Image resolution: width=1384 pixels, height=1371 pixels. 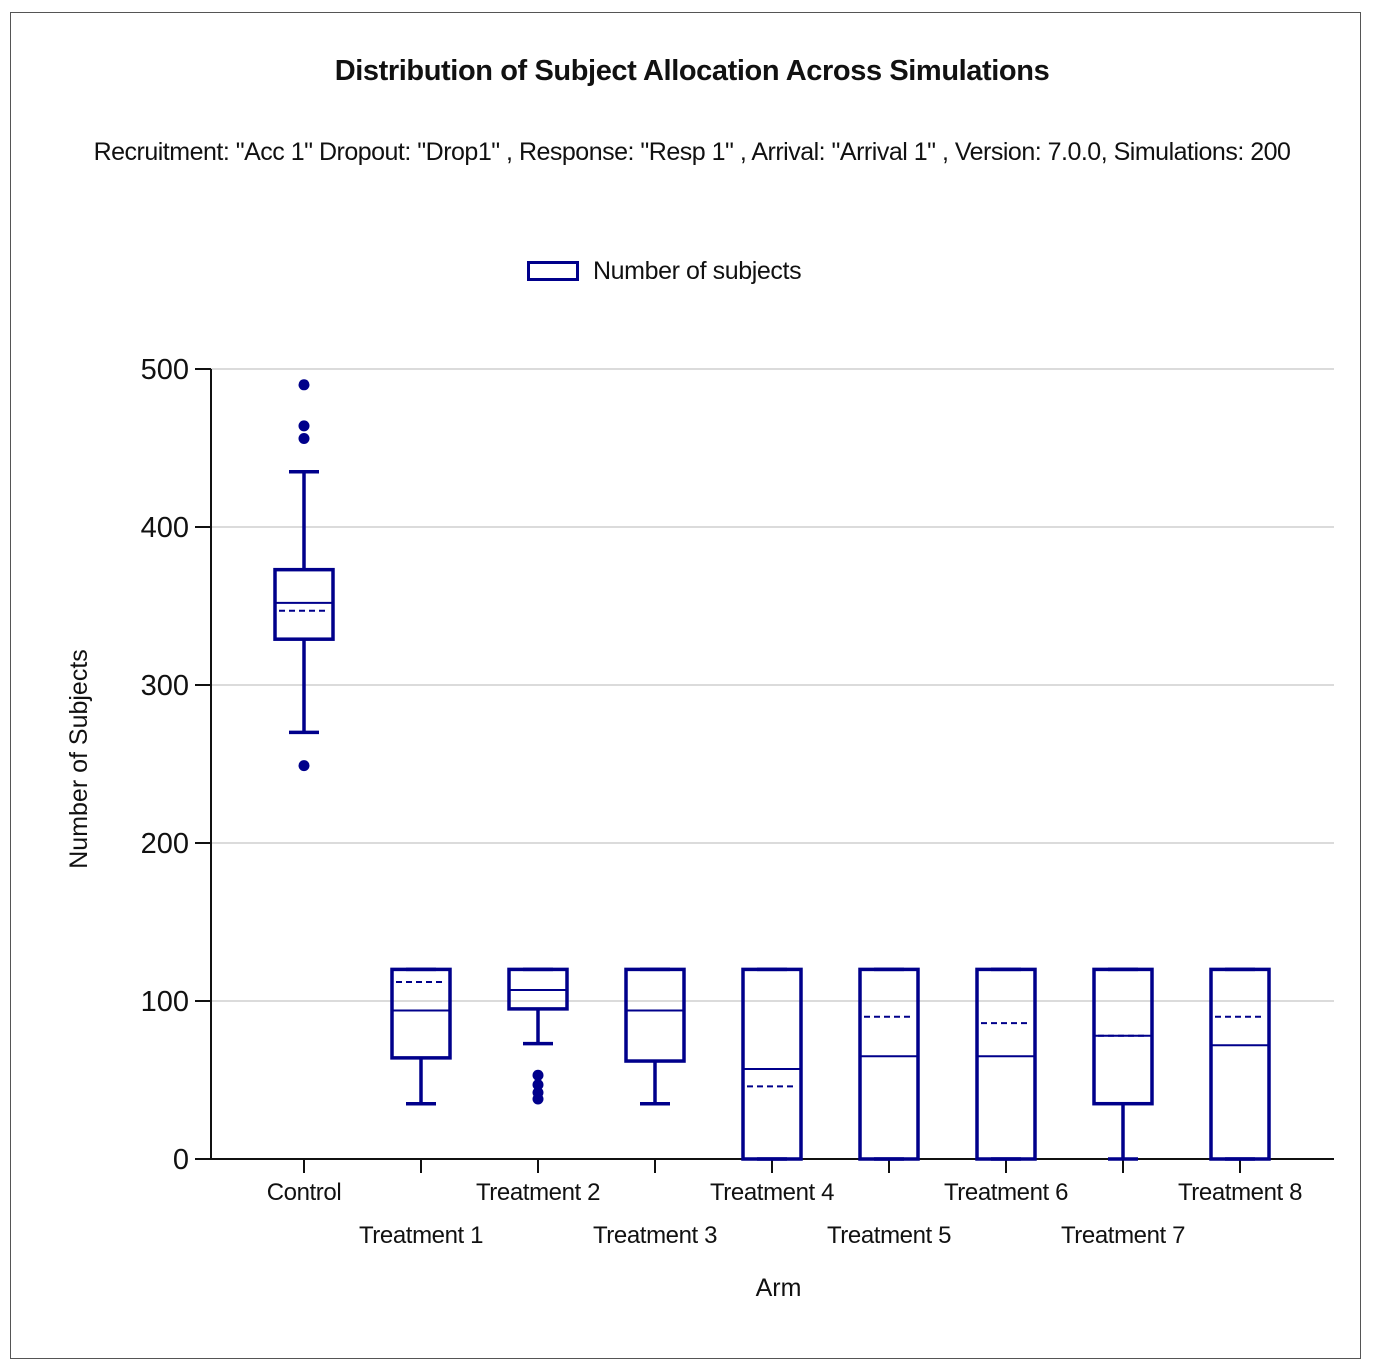 I want to click on x-tick-label-0: Control, so click(x=304, y=1192).